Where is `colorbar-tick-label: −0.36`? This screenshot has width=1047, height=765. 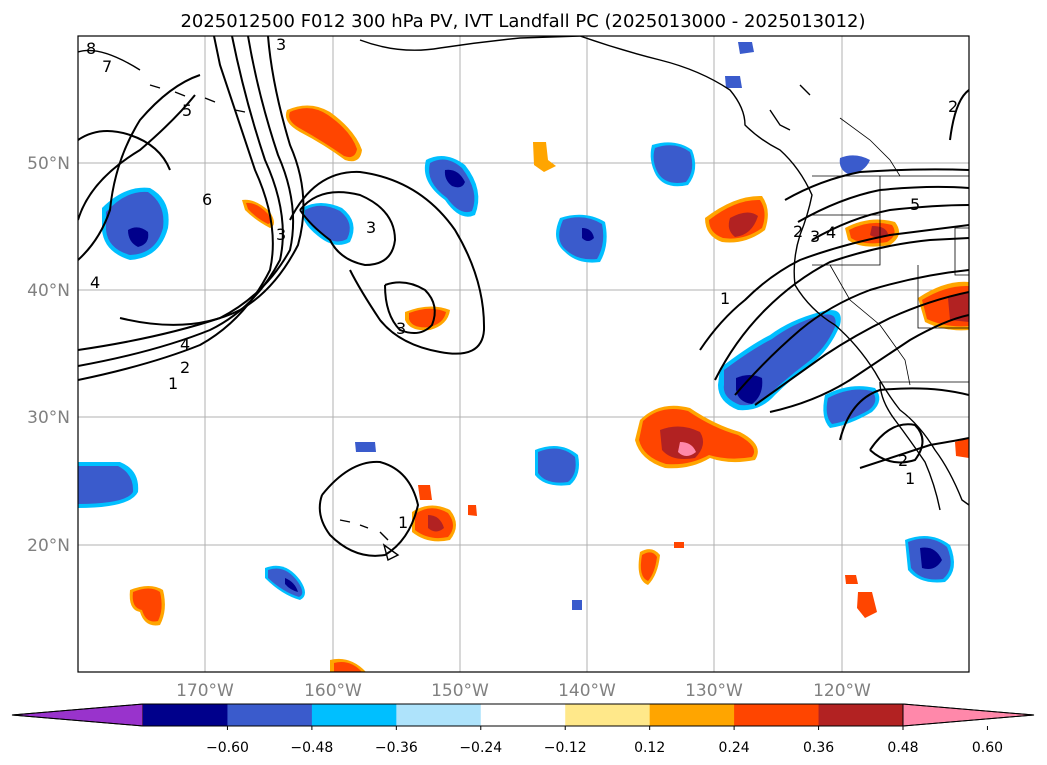
colorbar-tick-label: −0.36 is located at coordinates (396, 748).